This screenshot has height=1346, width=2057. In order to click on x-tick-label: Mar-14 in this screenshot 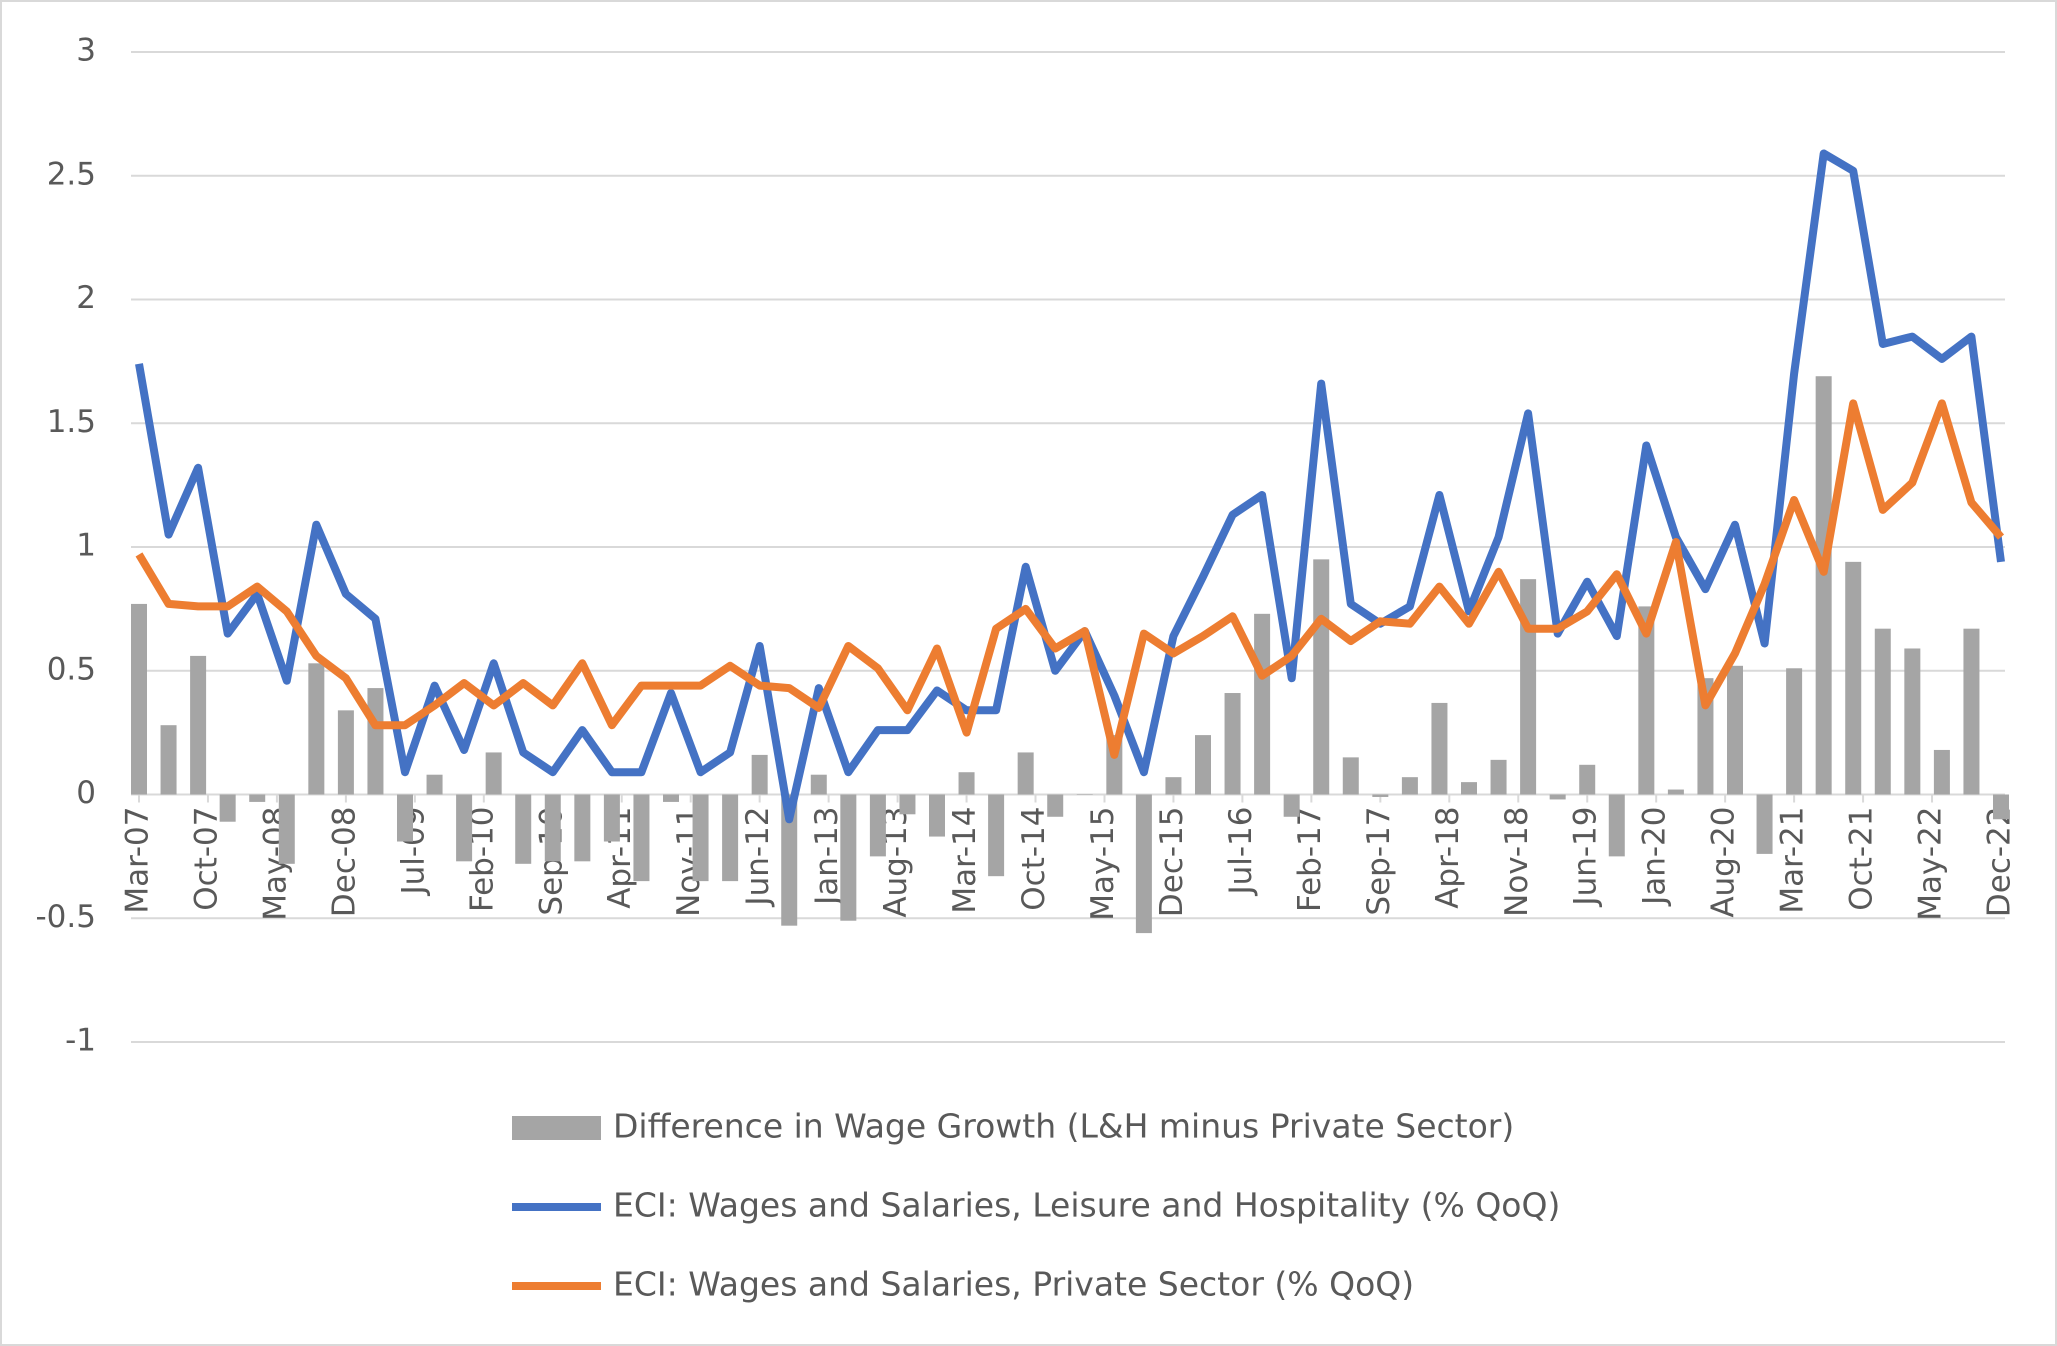, I will do `click(965, 860)`.